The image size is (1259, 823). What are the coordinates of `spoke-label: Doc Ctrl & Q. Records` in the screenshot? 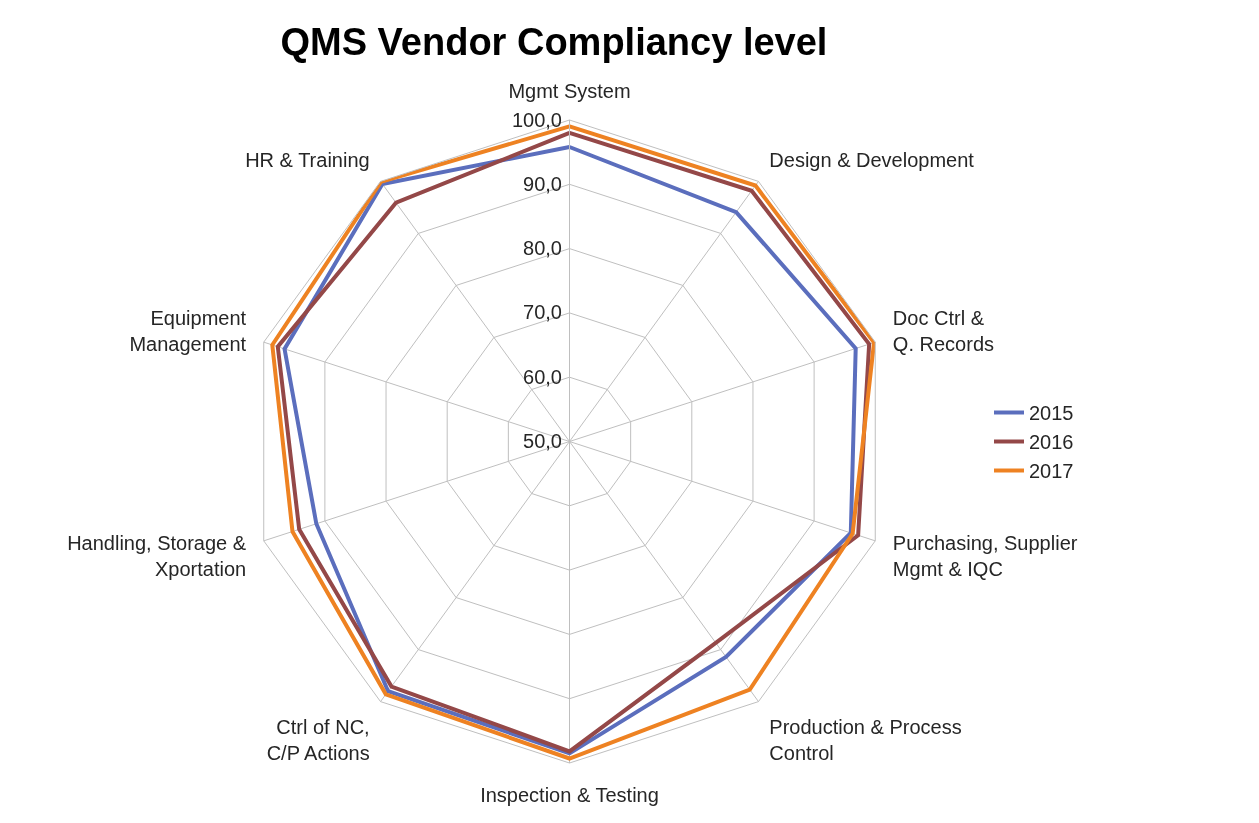 It's located at (943, 330).